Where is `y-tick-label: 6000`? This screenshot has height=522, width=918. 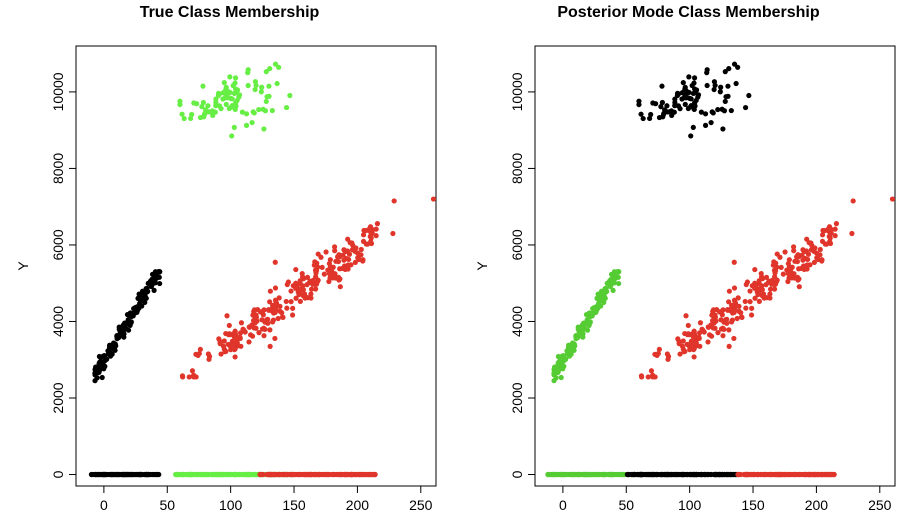 y-tick-label: 6000 is located at coordinates (517, 244).